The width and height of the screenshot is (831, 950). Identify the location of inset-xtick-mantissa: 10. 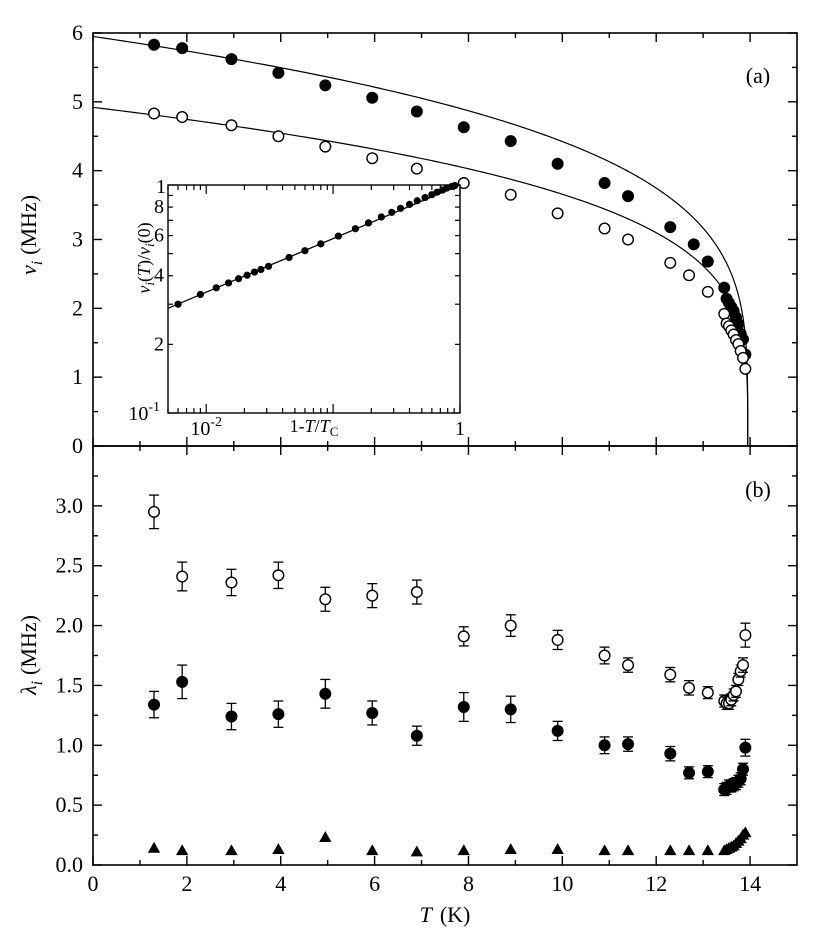
(200, 429).